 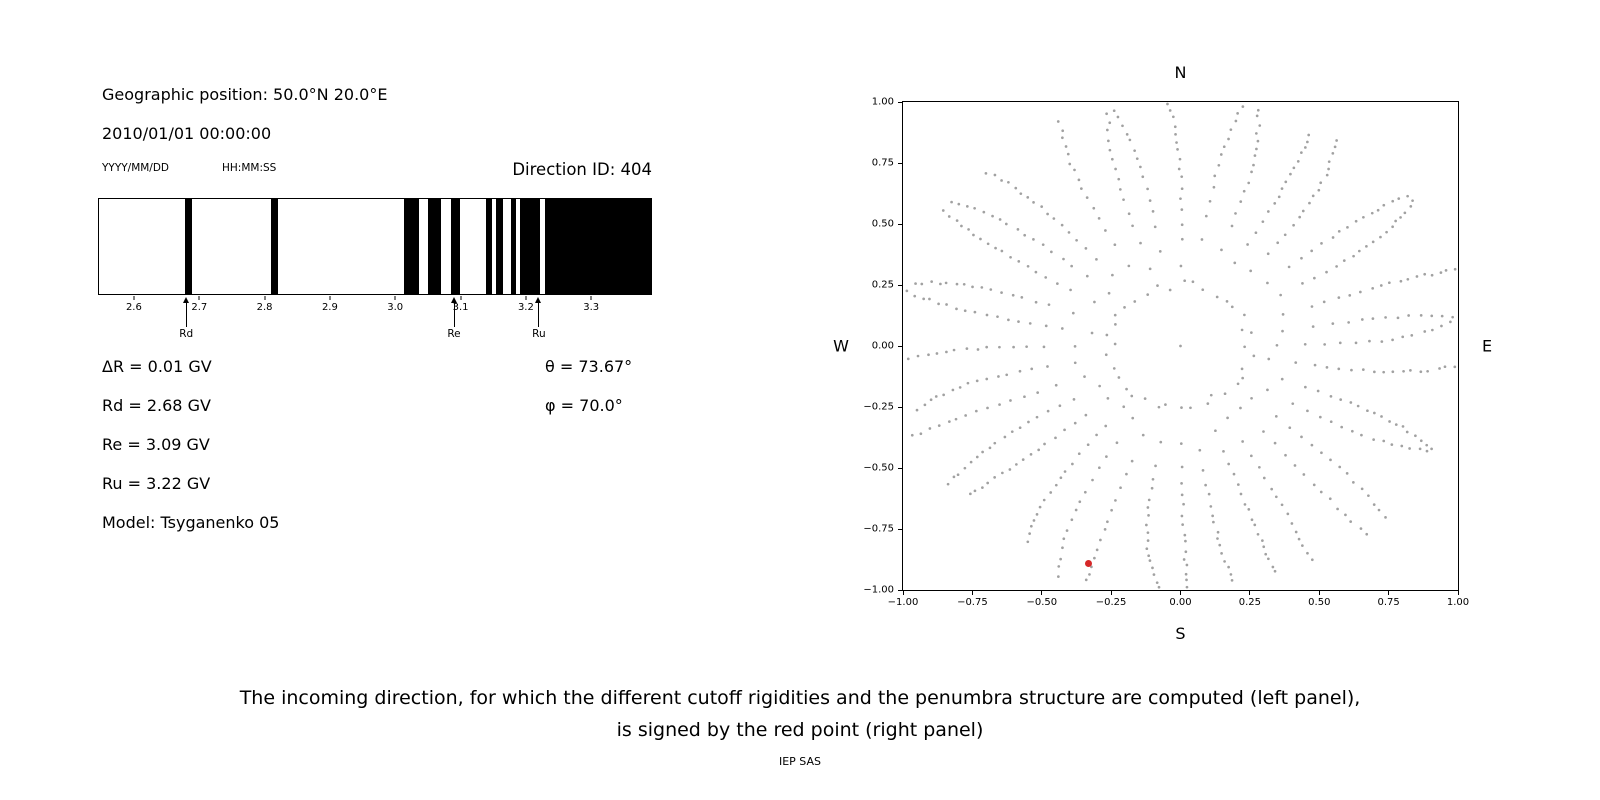 I want to click on cutoff-marker-label: Rd, so click(x=186, y=334).